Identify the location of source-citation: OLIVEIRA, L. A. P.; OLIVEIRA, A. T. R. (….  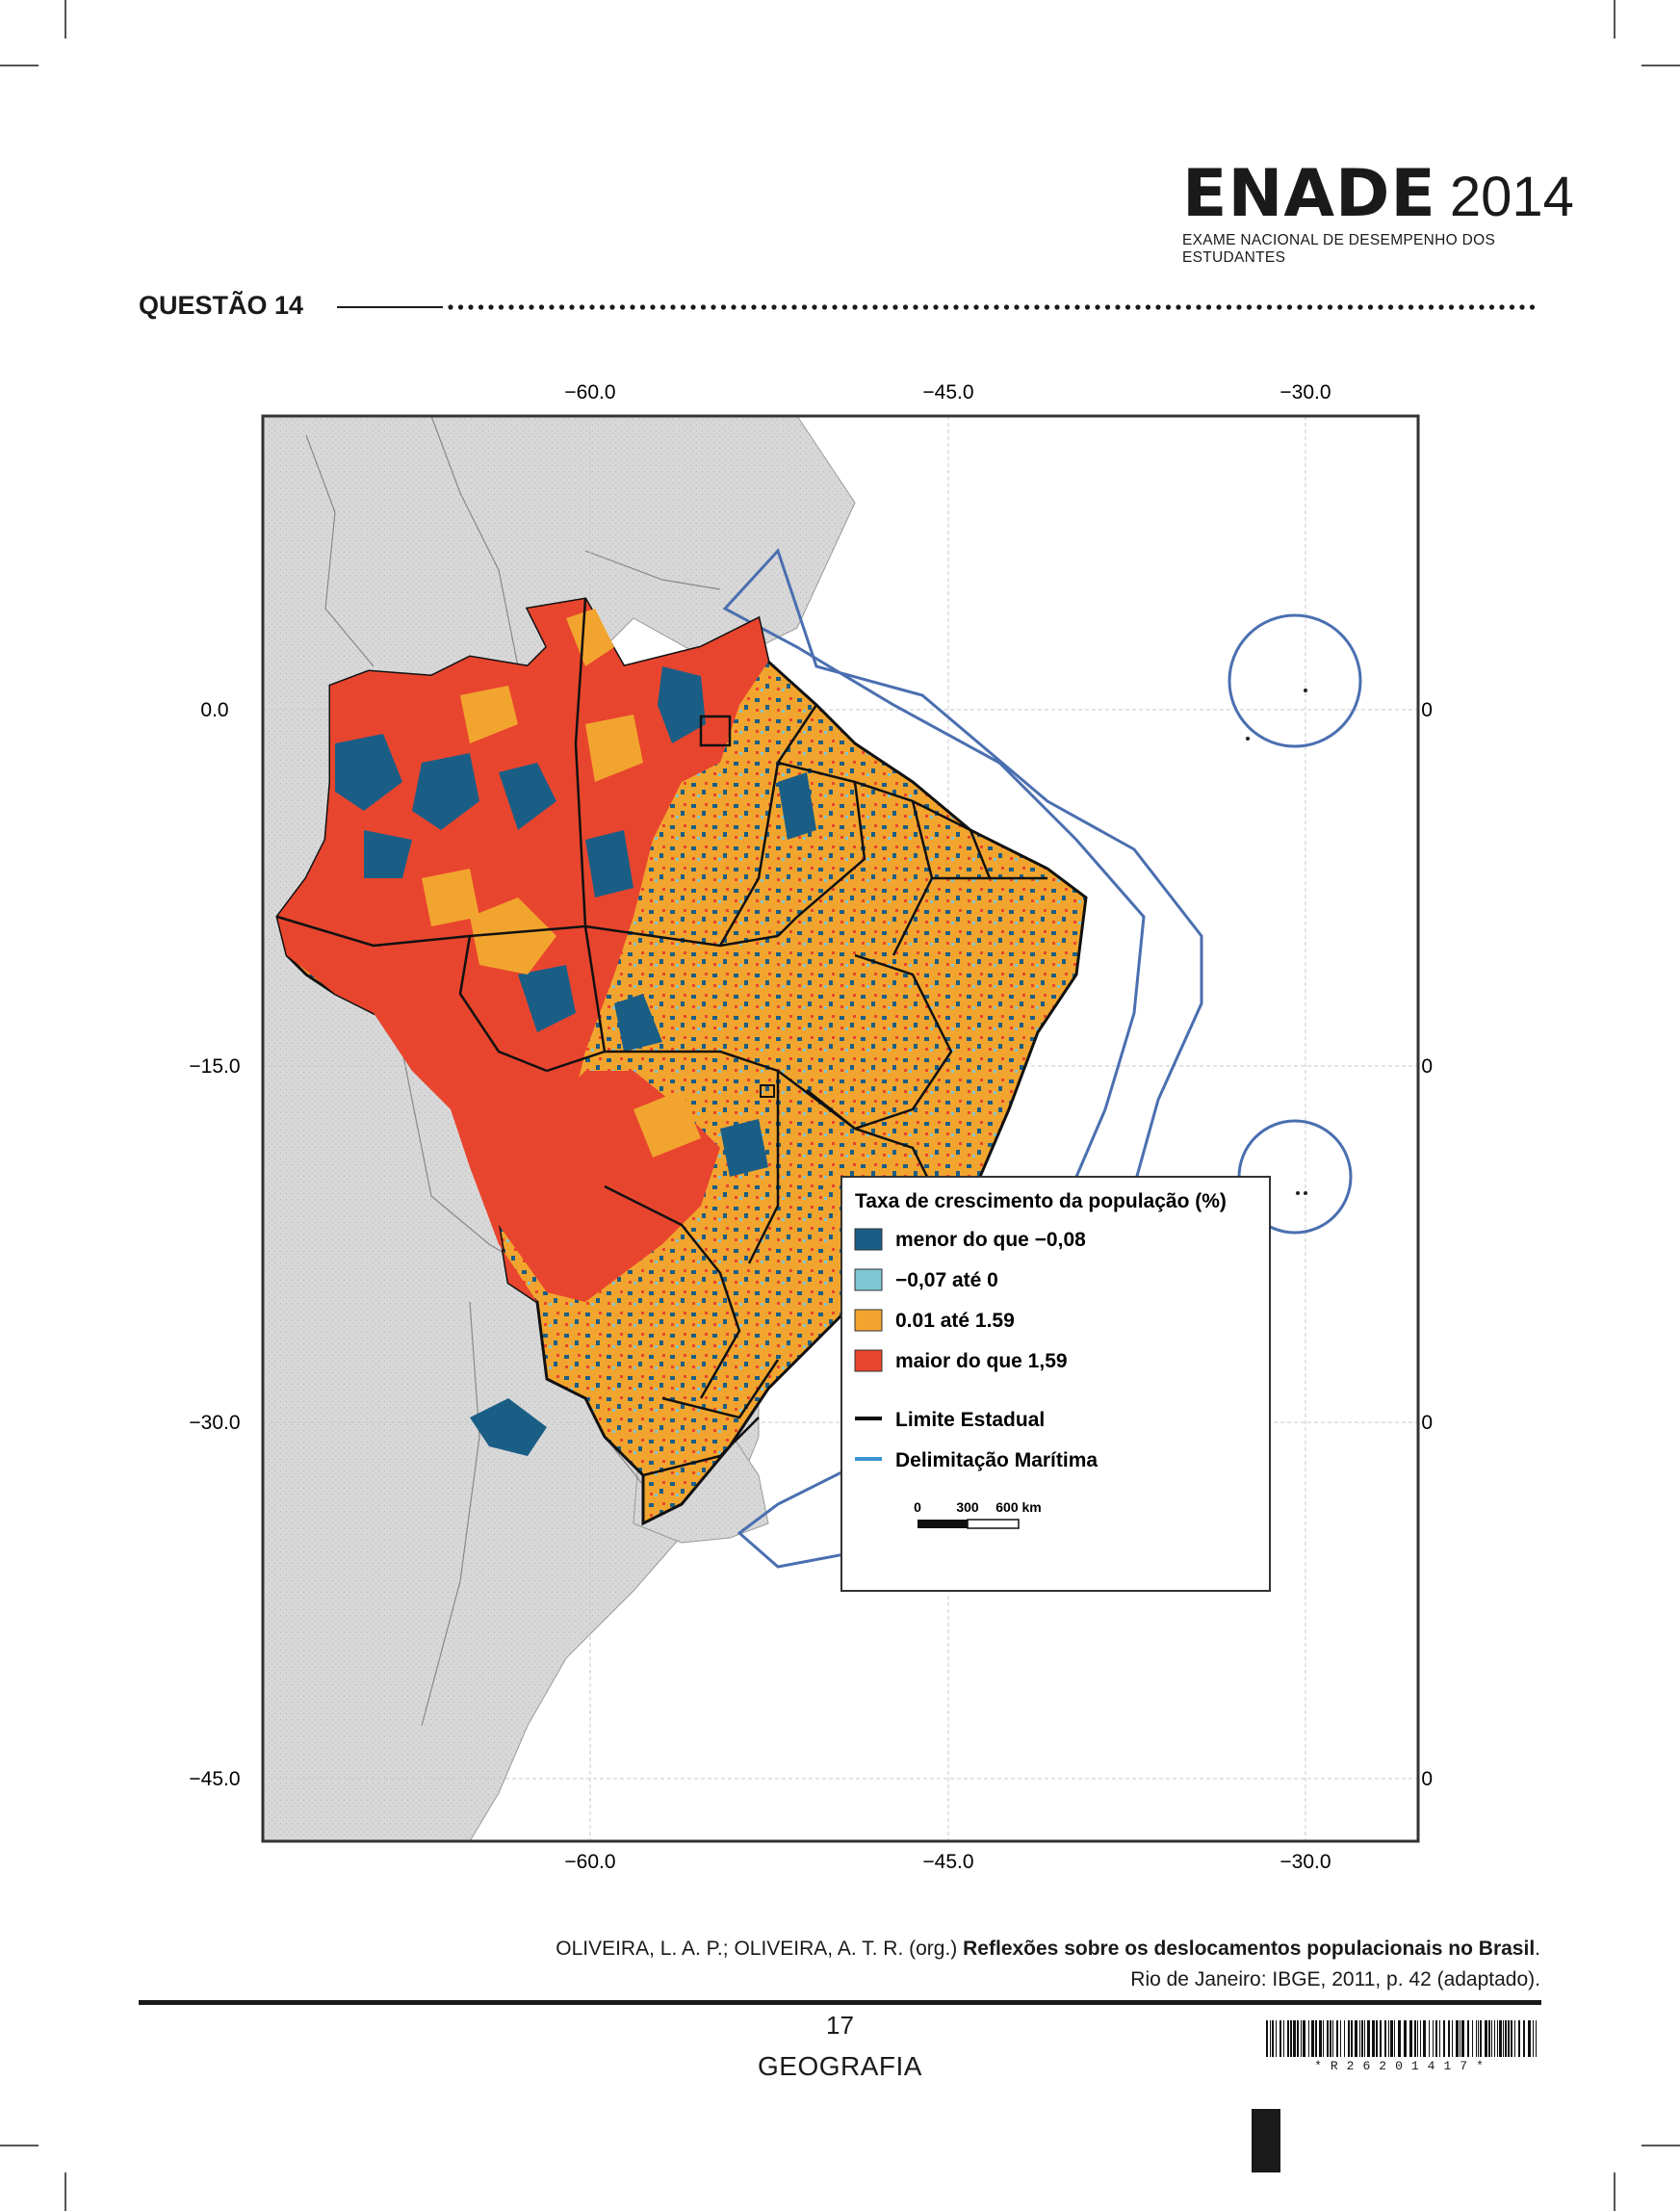
(1048, 1964).